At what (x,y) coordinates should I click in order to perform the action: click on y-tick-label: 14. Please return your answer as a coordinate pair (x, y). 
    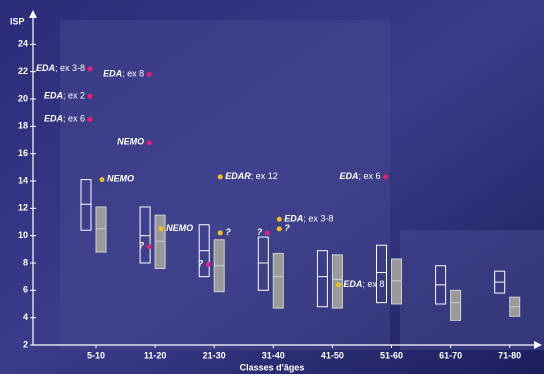
    Looking at the image, I should click on (23, 180).